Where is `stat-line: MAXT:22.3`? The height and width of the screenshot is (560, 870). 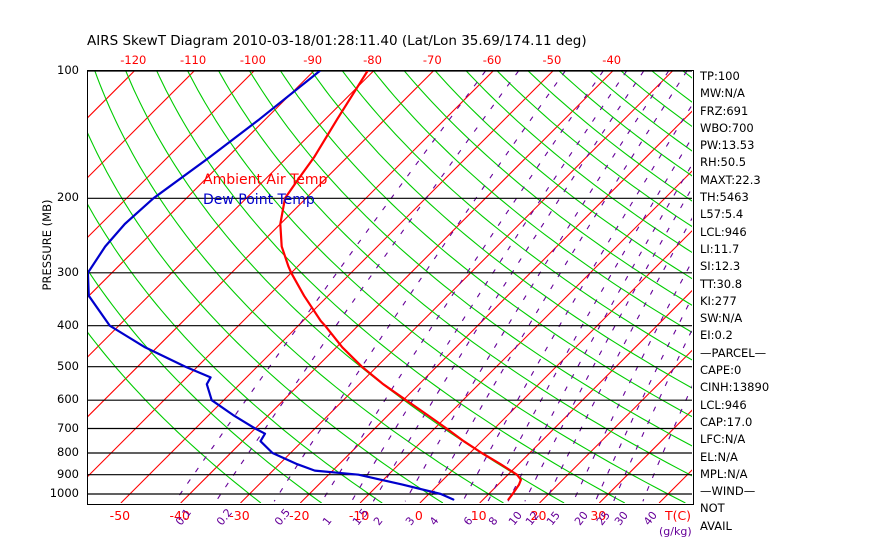
stat-line: MAXT:22.3 is located at coordinates (730, 179).